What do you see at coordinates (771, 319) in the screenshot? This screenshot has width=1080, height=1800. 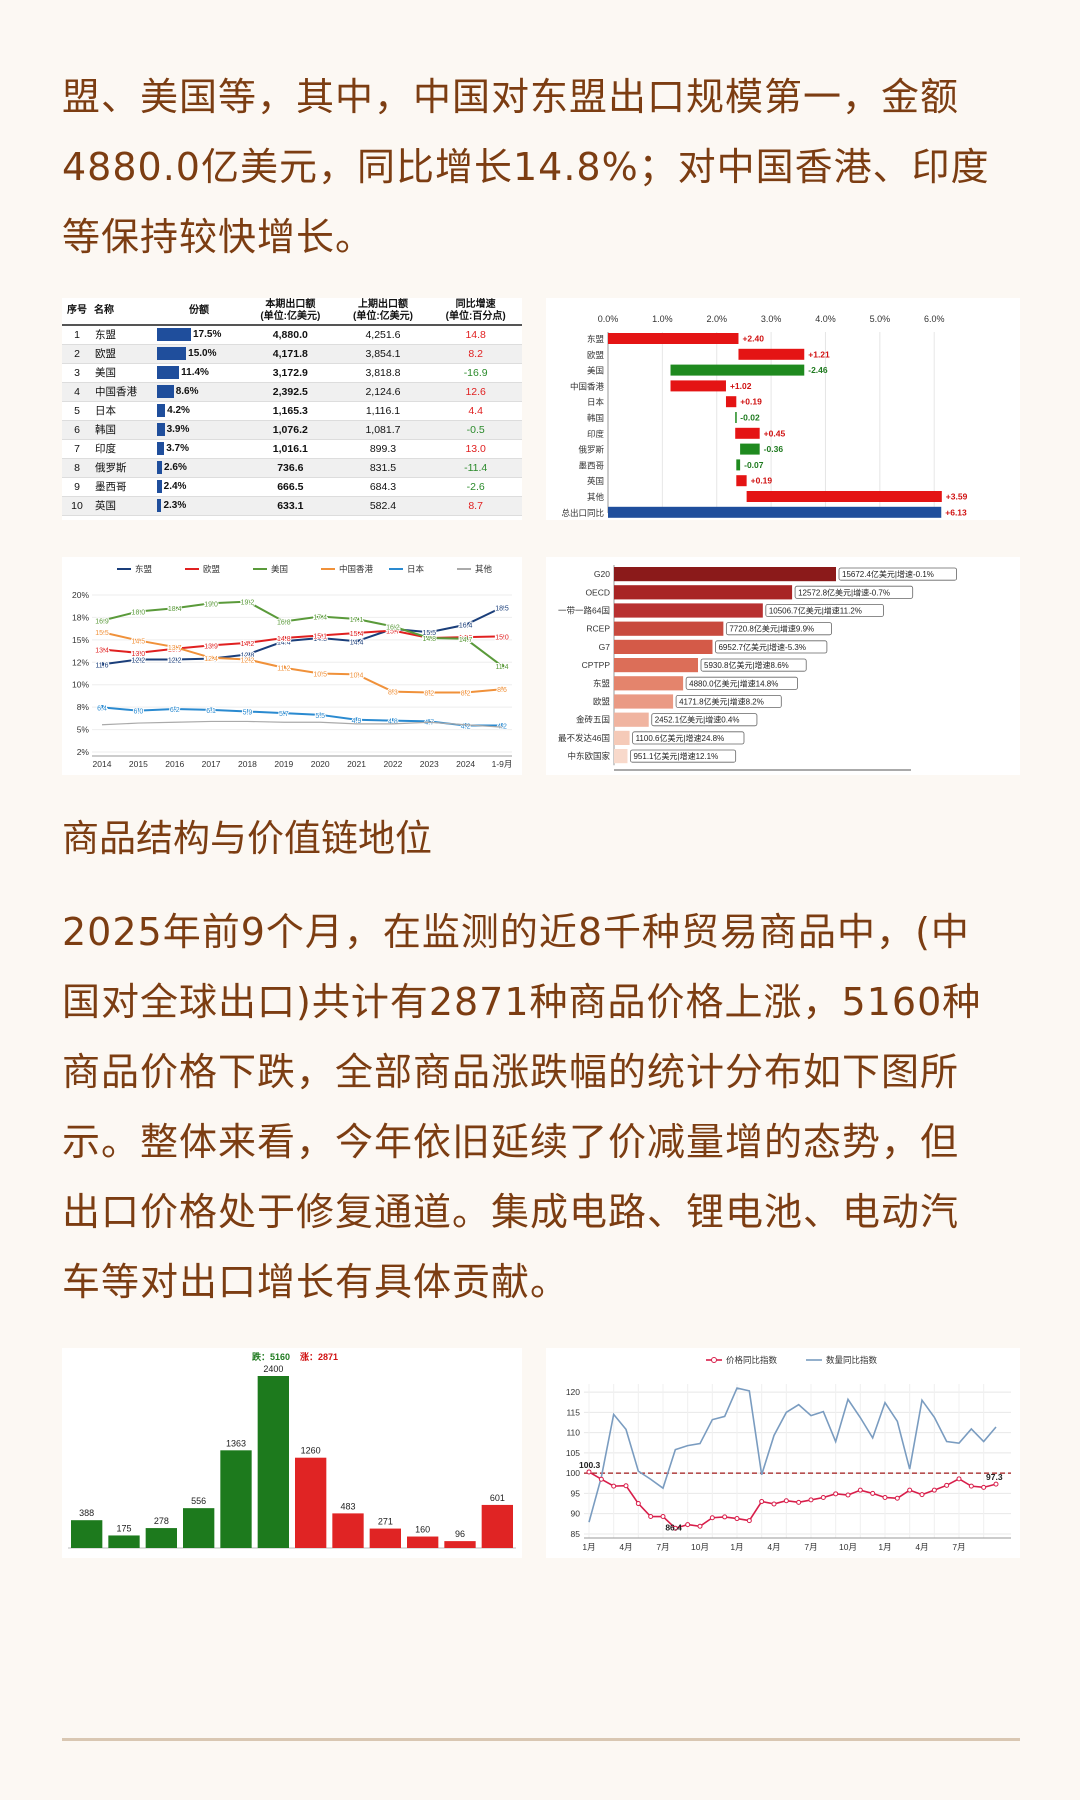 I see `x-tick-label: 3.0%` at bounding box center [771, 319].